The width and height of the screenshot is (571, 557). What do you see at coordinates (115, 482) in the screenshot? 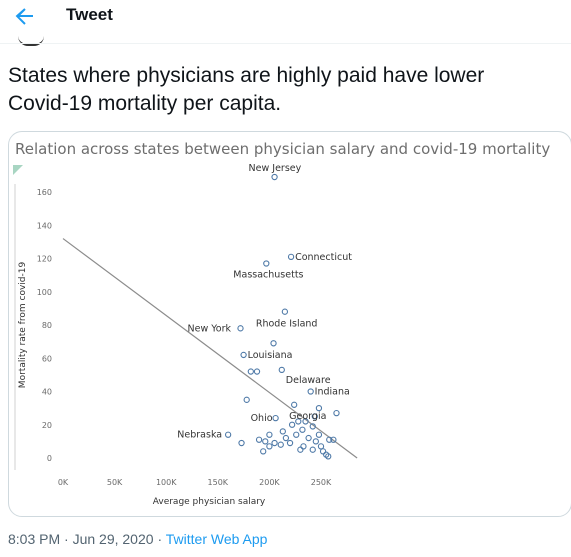
I see `x-tick-label: 50K` at bounding box center [115, 482].